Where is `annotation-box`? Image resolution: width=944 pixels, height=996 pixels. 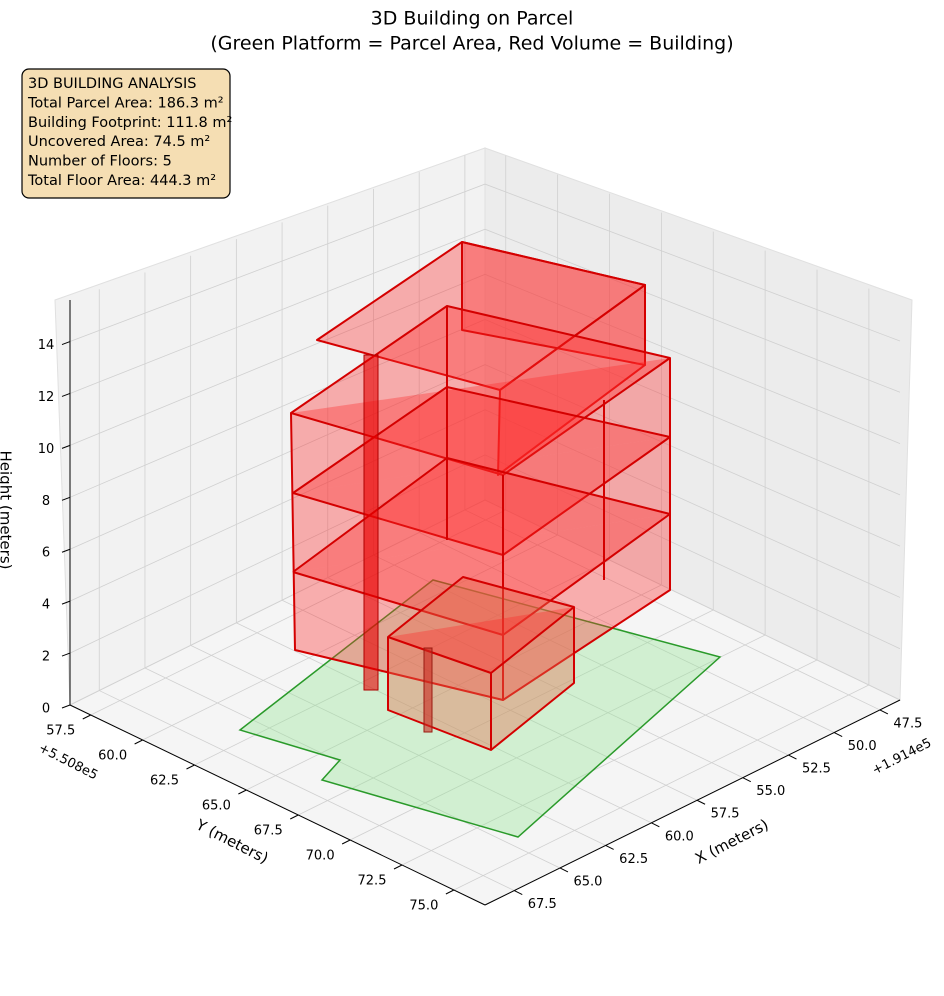
annotation-box is located at coordinates (126, 133).